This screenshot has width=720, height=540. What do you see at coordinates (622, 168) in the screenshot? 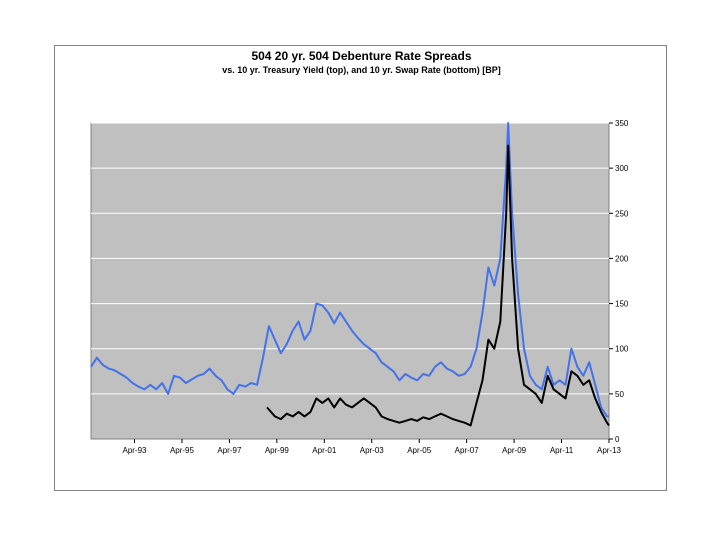
I see `y-tick-label: 300` at bounding box center [622, 168].